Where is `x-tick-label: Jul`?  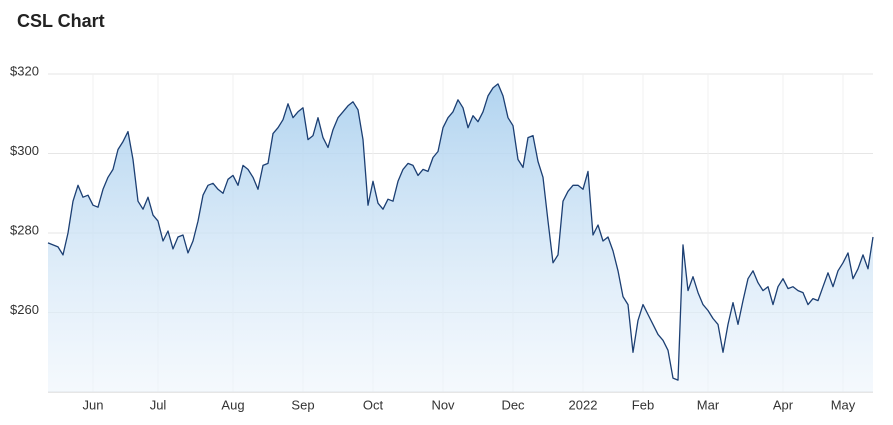 x-tick-label: Jul is located at coordinates (158, 404).